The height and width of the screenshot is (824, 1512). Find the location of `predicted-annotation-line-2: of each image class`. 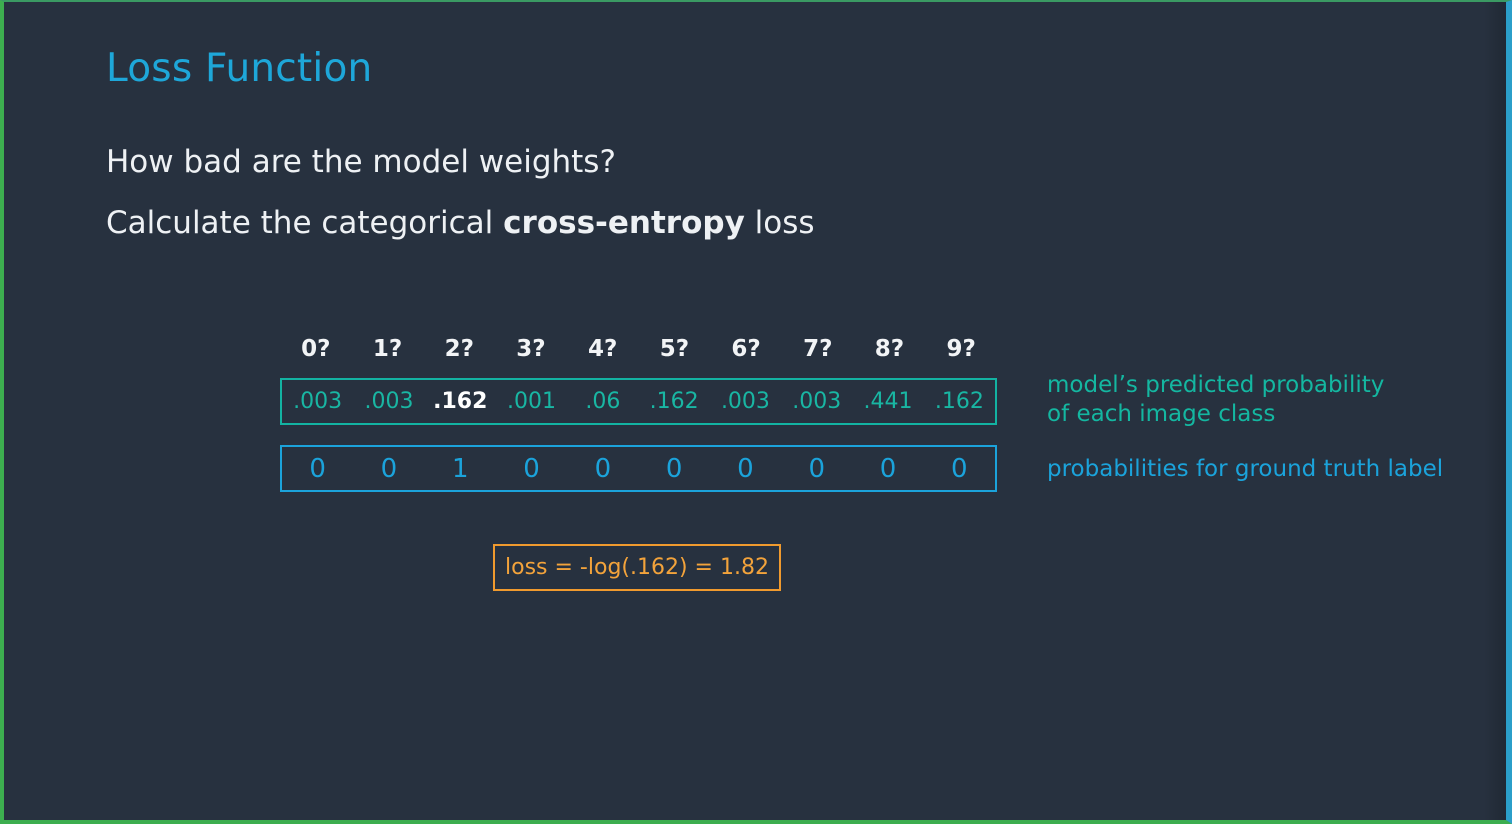

predicted-annotation-line-2: of each image class is located at coordinates (1161, 414).